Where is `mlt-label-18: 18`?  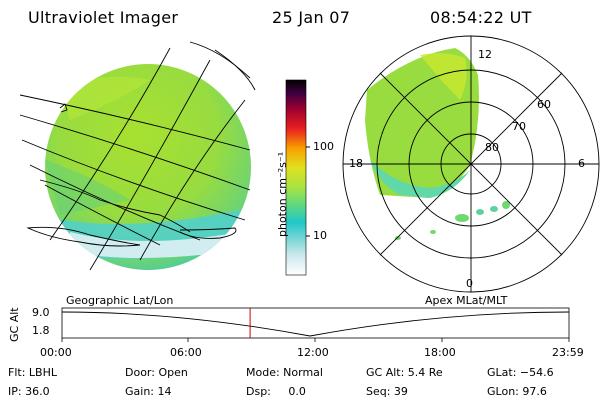
mlt-label-18: 18 is located at coordinates (356, 163).